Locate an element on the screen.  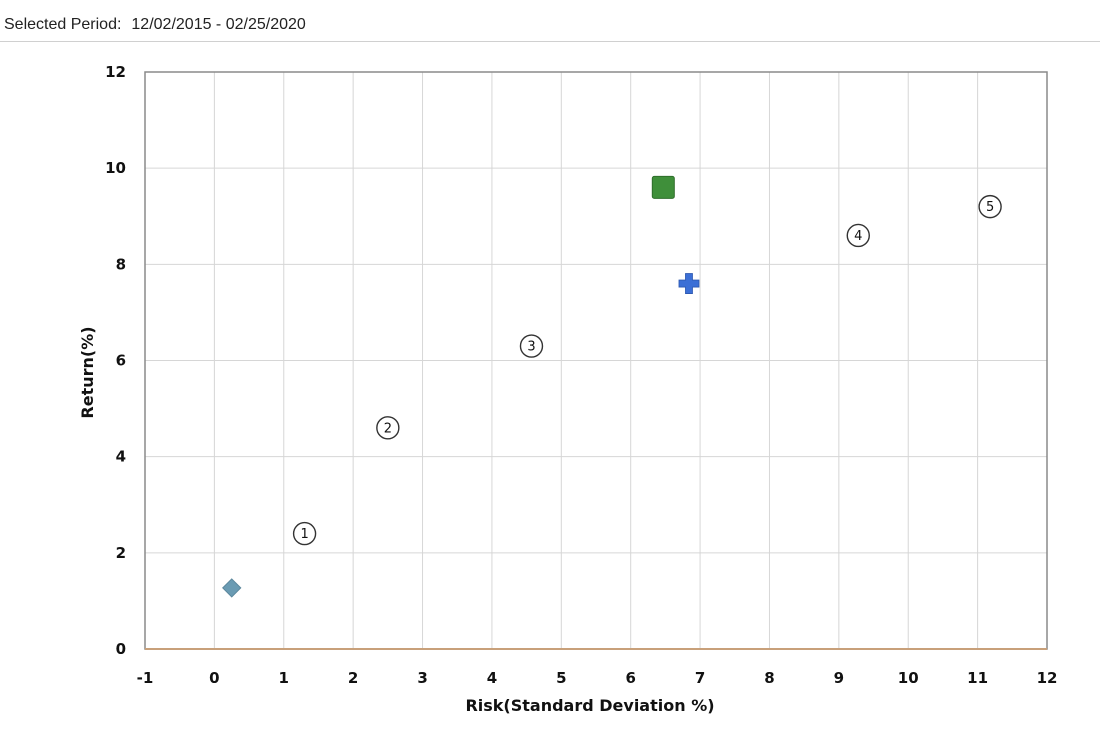
y-tick-labels: 0 2 4 6 8 10 12 is located at coordinates (115, 360).